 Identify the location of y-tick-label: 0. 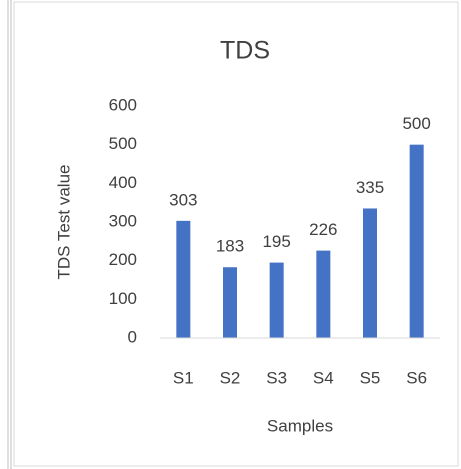
(132, 336).